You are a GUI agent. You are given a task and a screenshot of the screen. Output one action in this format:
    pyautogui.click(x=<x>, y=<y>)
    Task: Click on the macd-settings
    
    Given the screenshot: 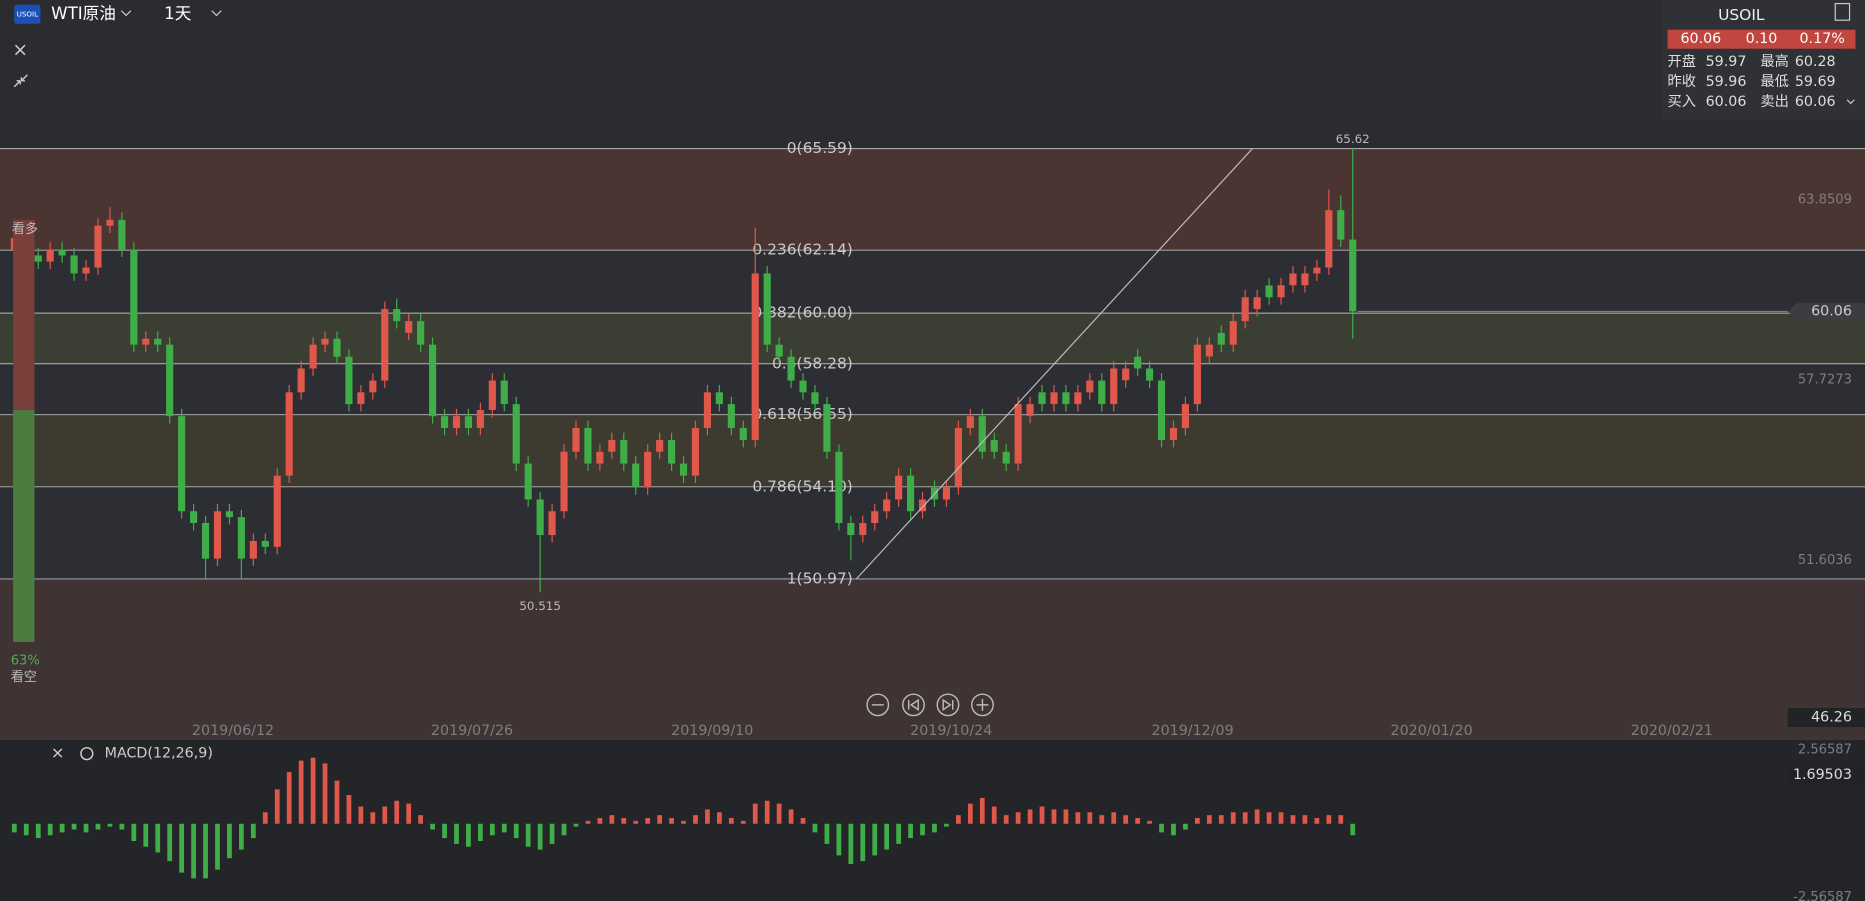 What is the action you would take?
    pyautogui.click(x=87, y=753)
    